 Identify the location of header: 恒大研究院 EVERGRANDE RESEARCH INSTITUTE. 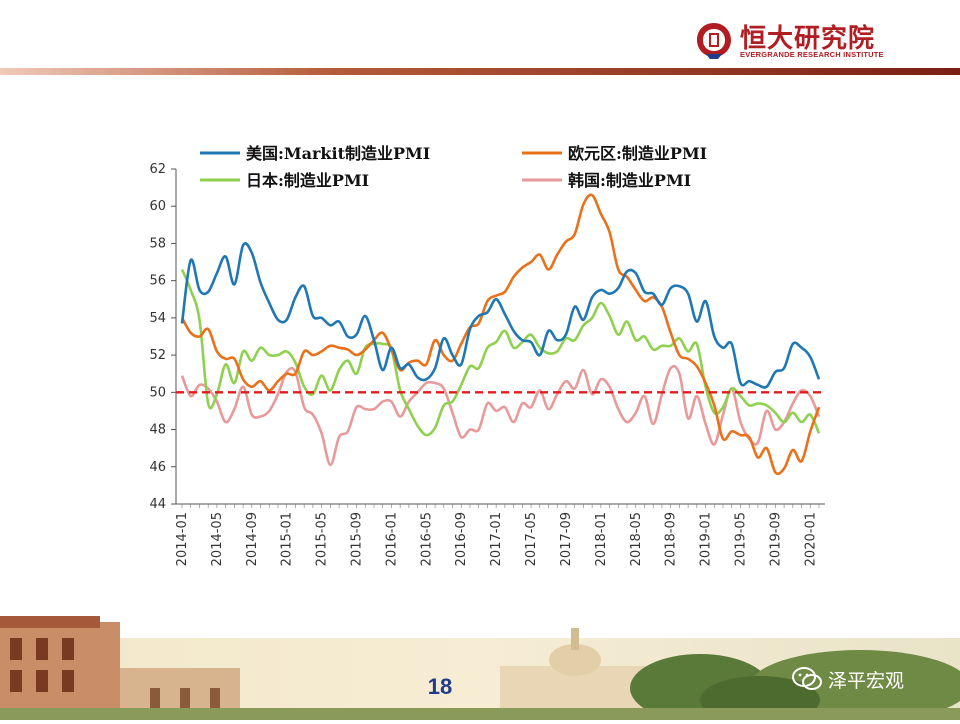
(480, 38).